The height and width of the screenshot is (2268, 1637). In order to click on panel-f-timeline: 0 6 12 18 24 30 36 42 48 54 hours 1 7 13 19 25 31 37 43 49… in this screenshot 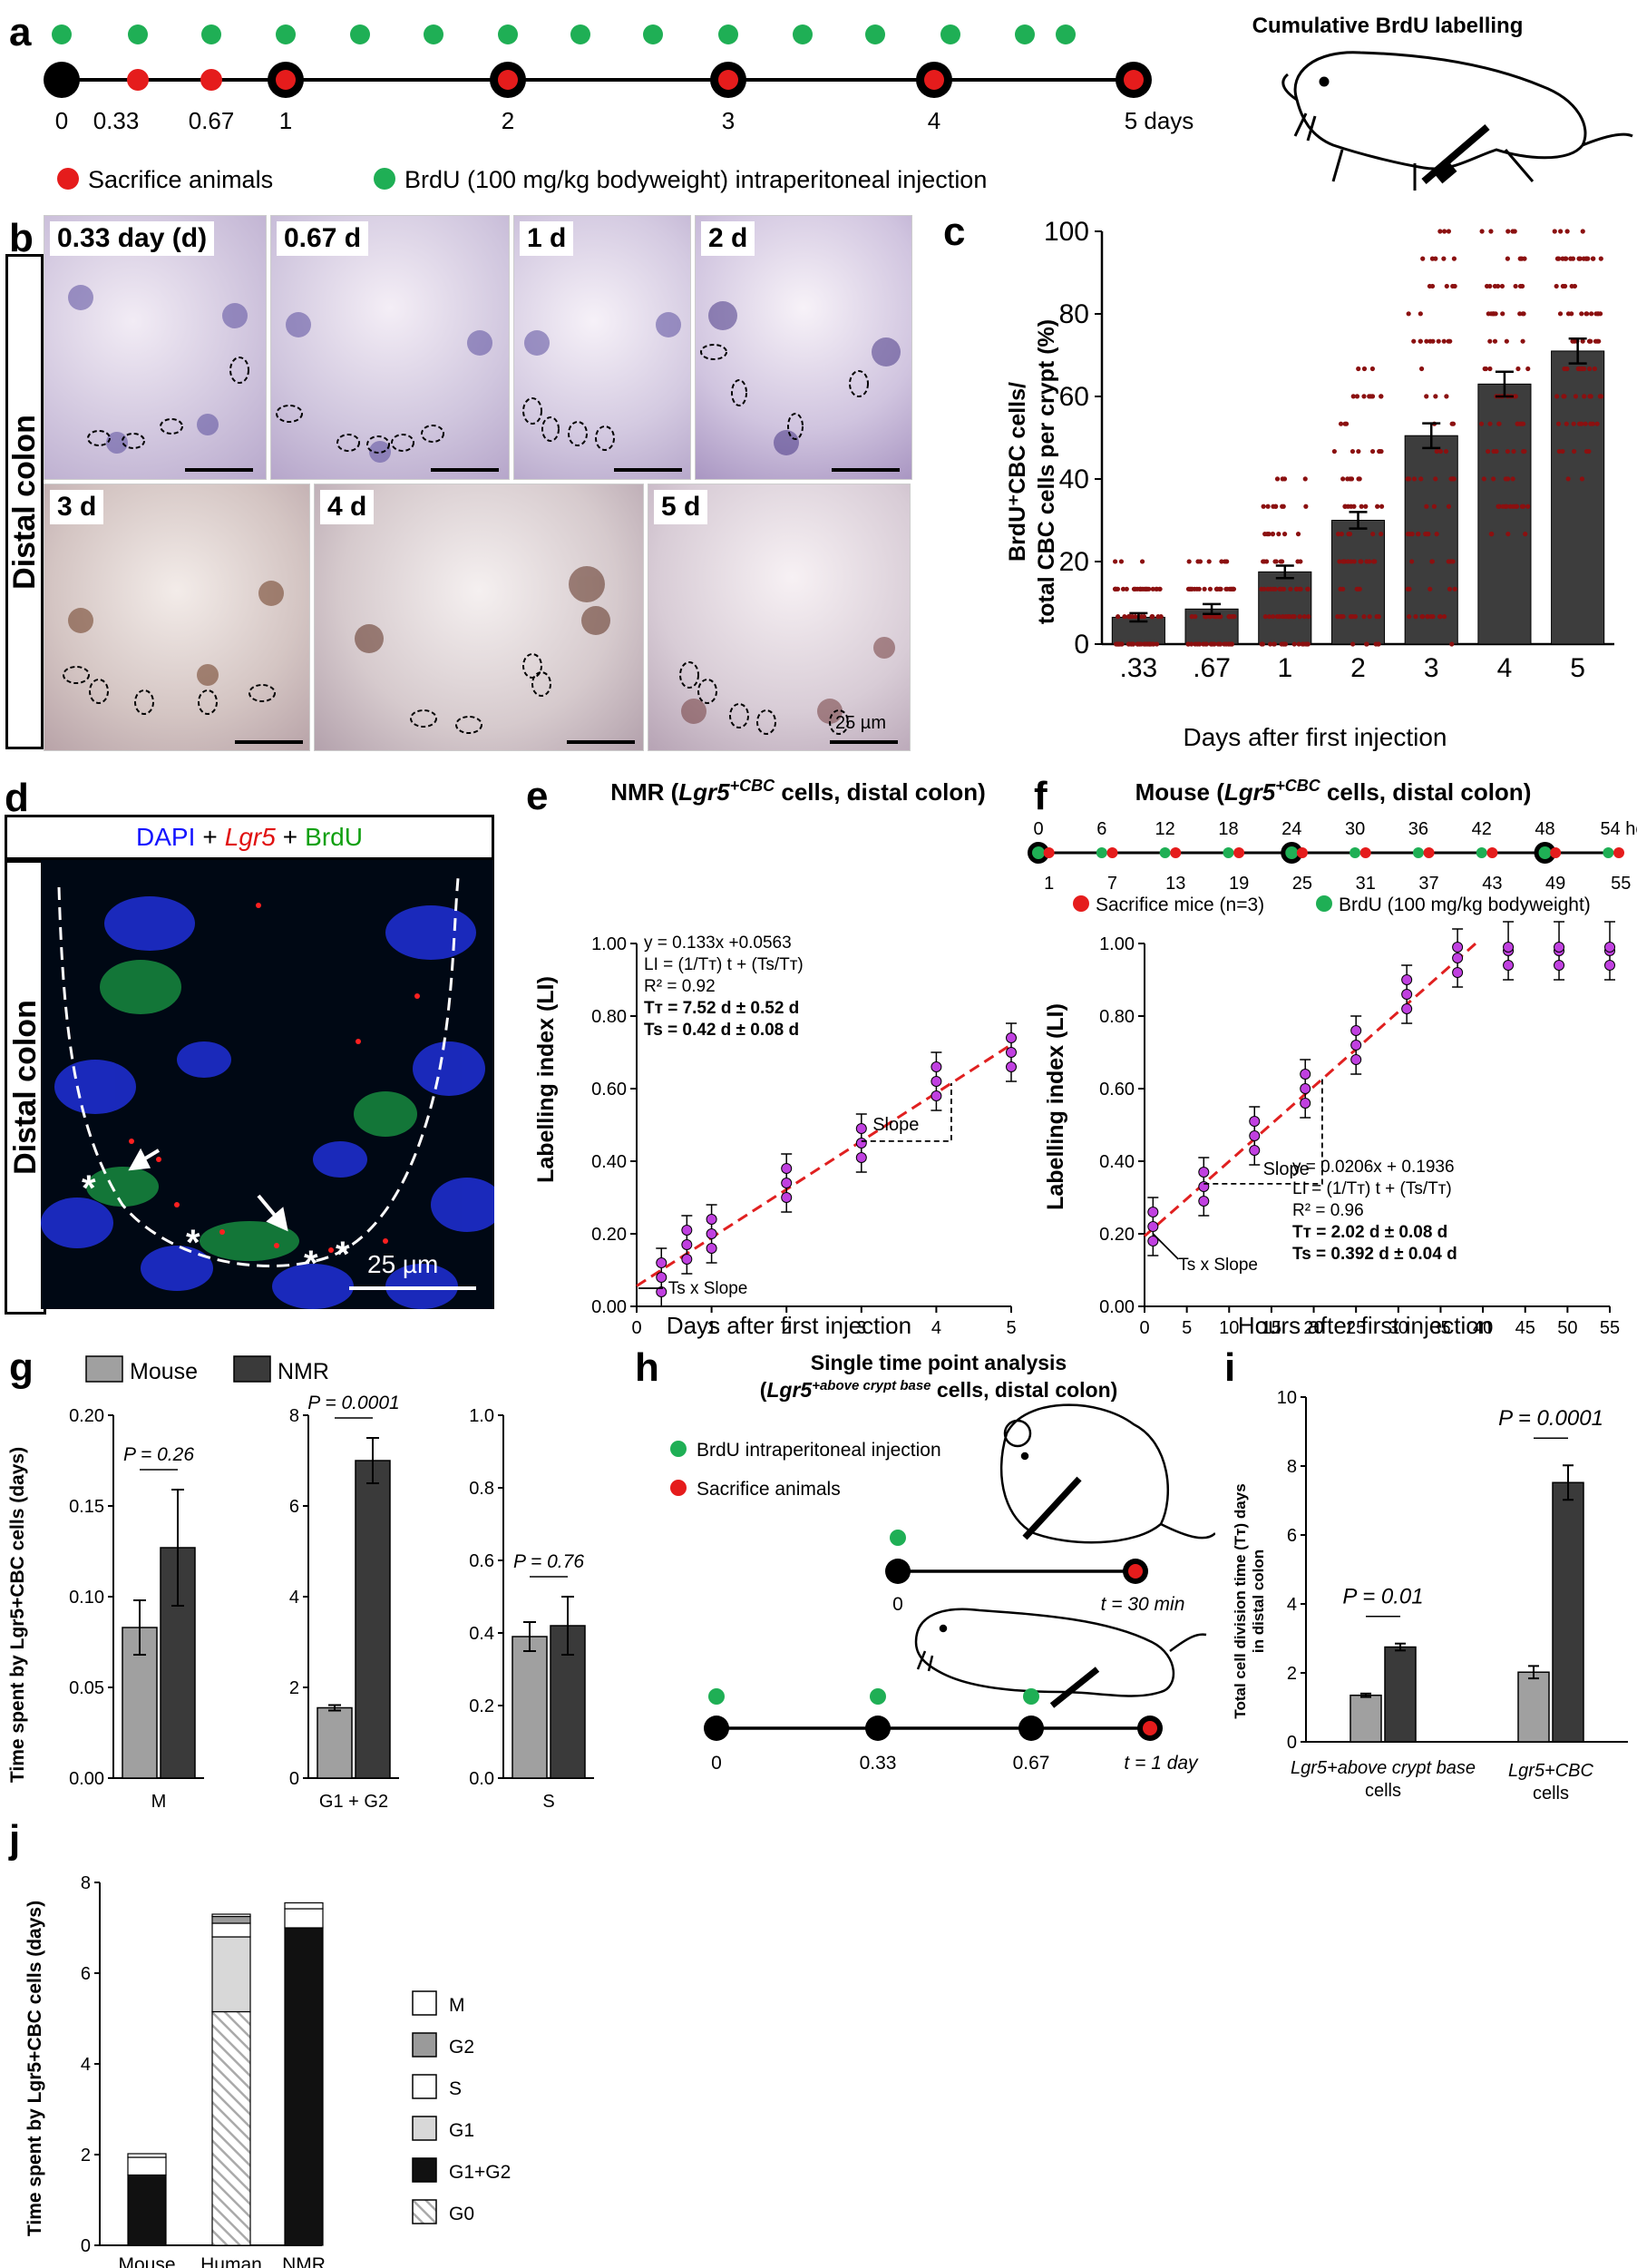, I will do `click(1332, 856)`.